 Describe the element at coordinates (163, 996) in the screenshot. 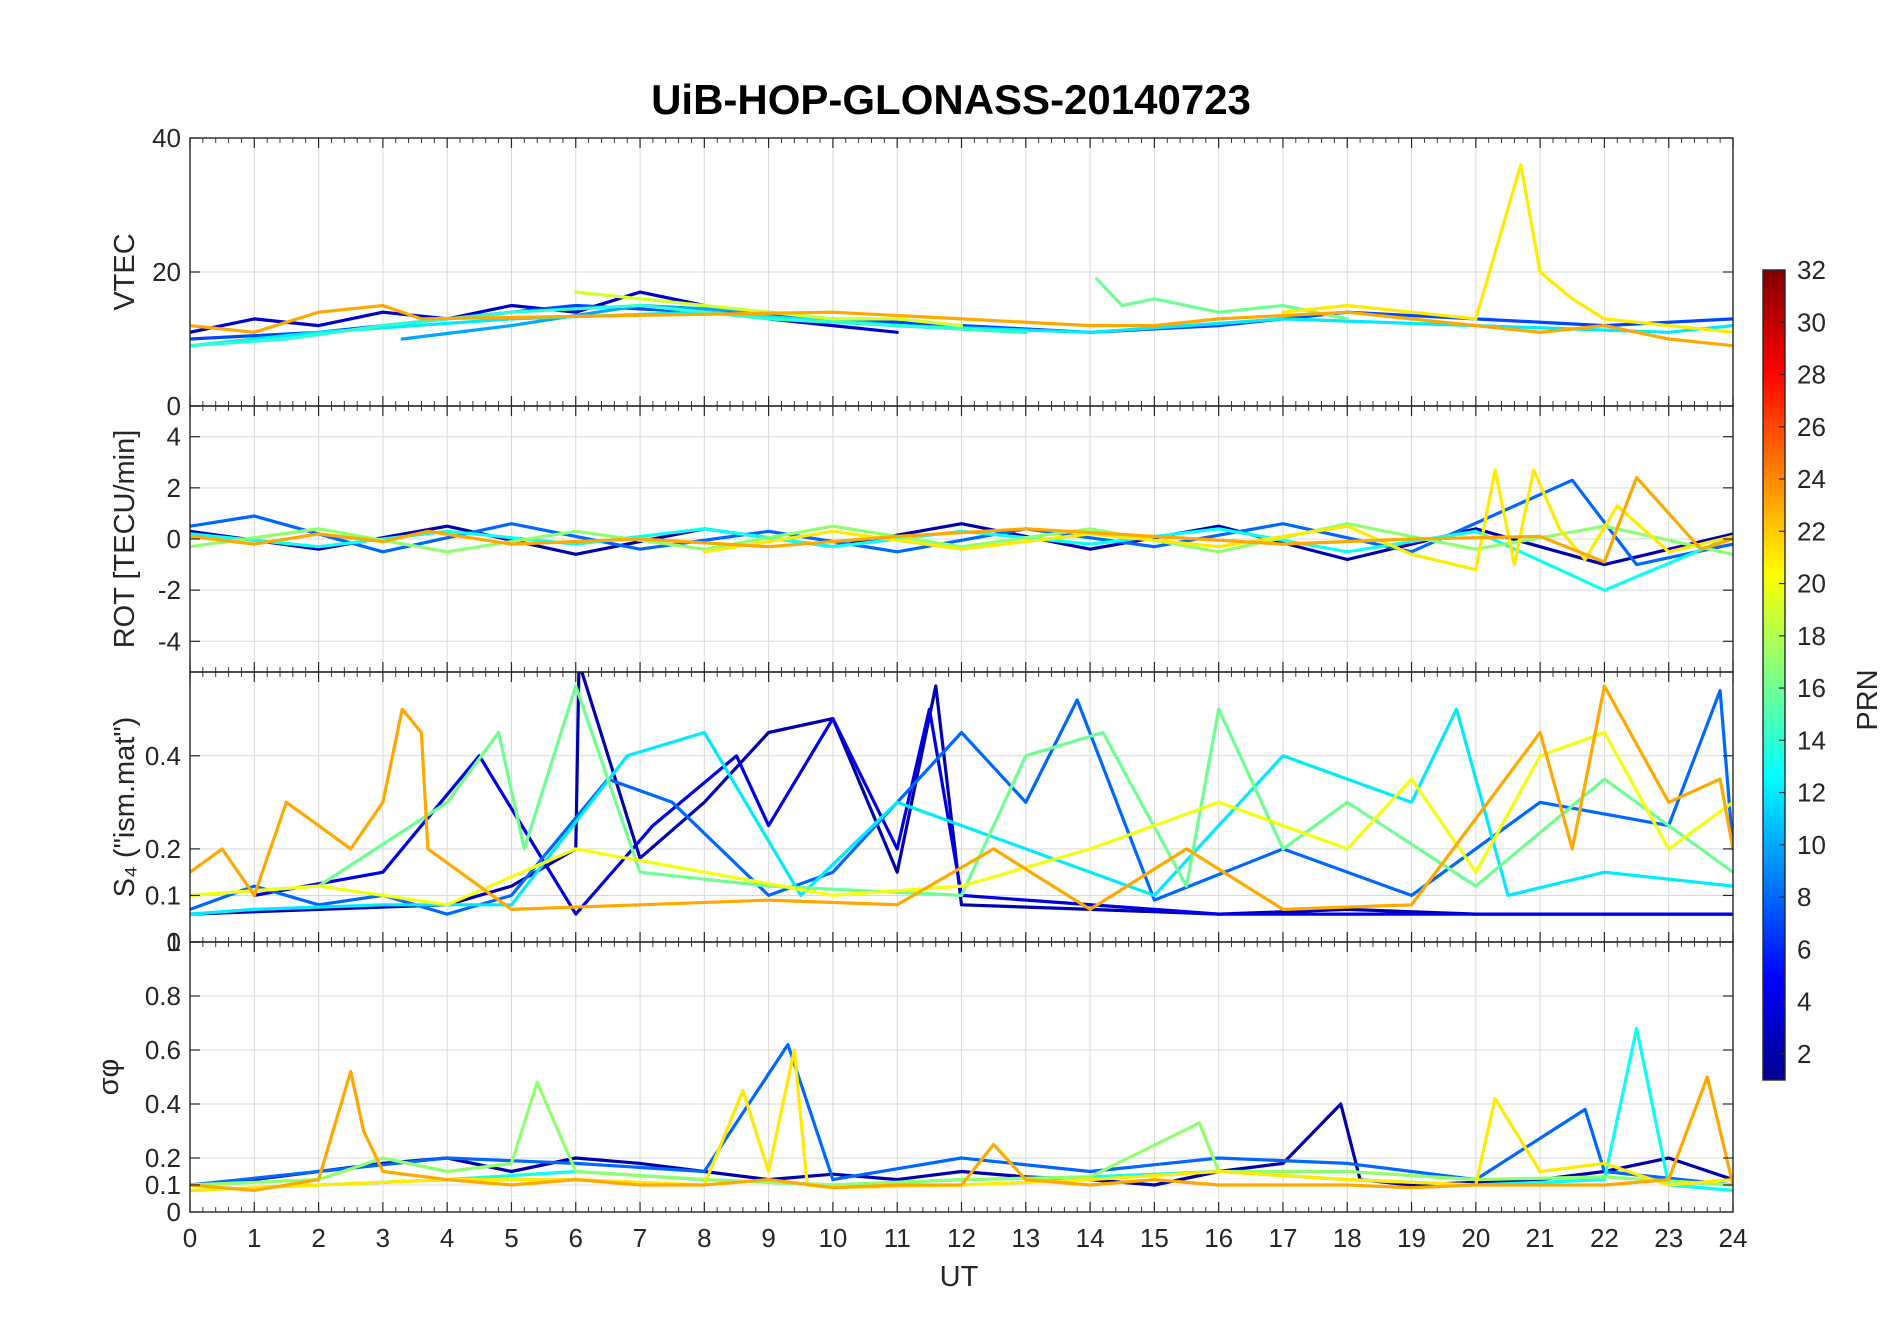

I see `y-tick-label: 0.8` at that location.